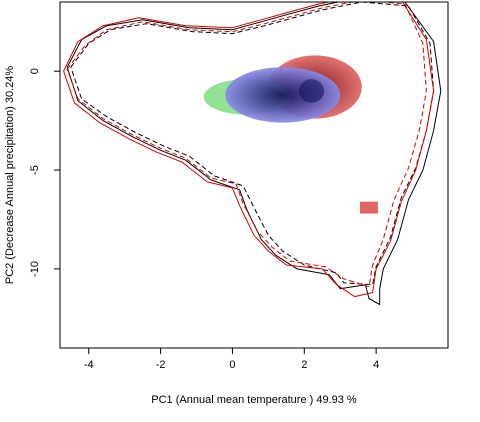  I want to click on density-layer, so click(290, 134).